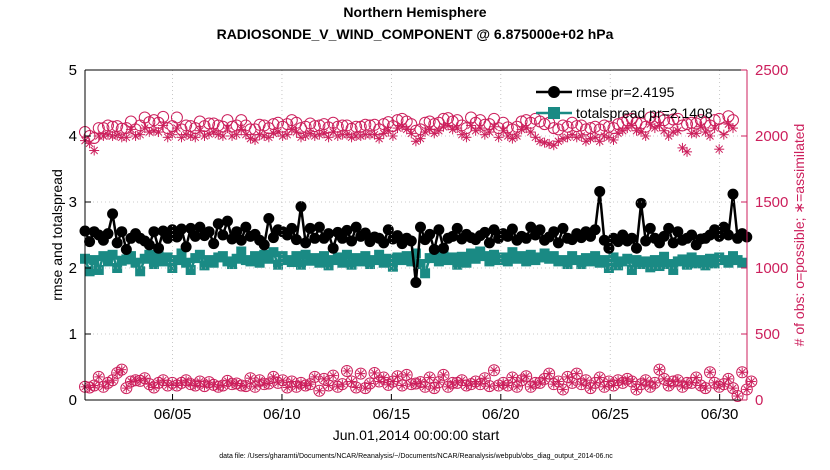 The height and width of the screenshot is (470, 830). Describe the element at coordinates (771, 268) in the screenshot. I see `y-right-tick-label: 1000` at that location.